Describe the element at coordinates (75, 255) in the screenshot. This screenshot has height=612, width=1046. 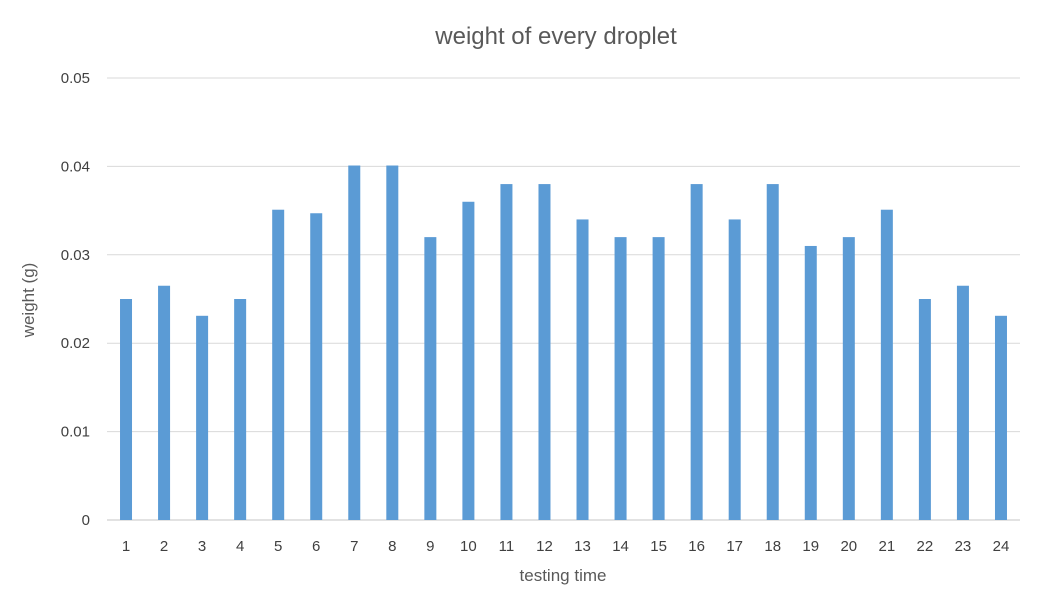
I see `y-tick-label: 0.03` at that location.